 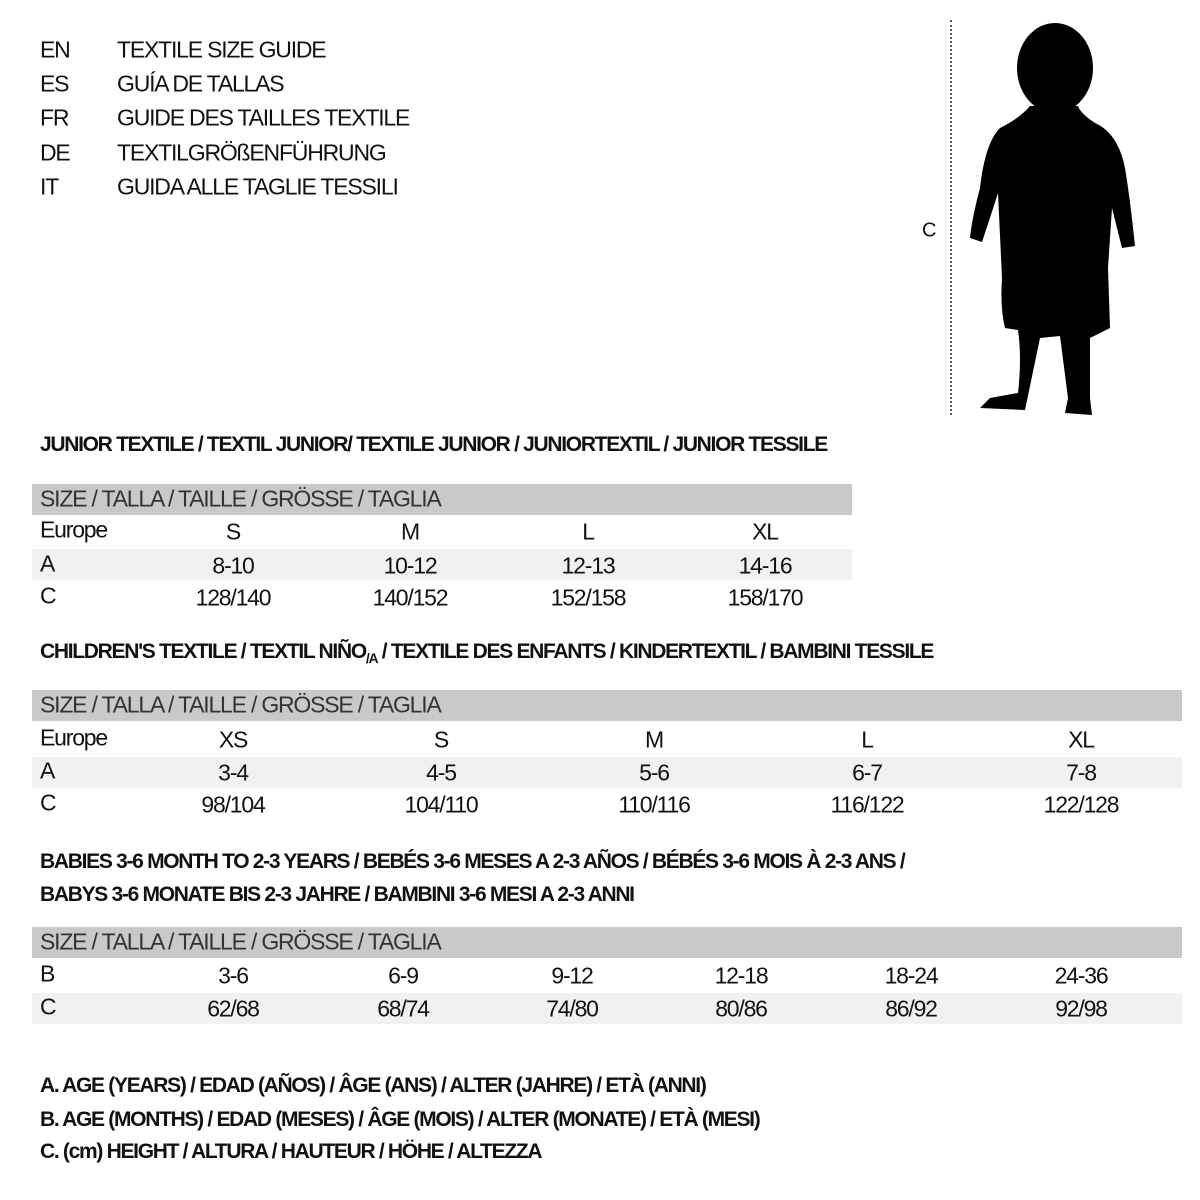 What do you see at coordinates (588, 565) in the screenshot?
I see `table-cell: 12-13` at bounding box center [588, 565].